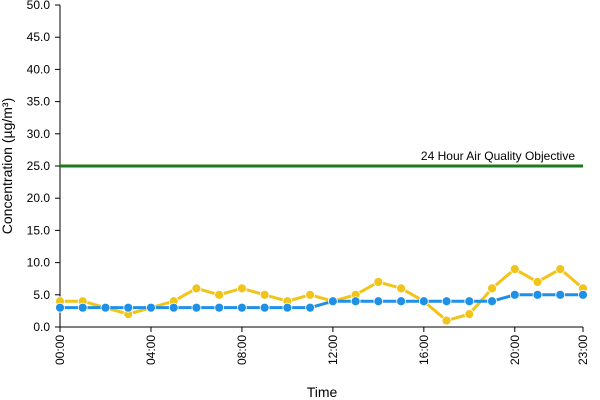  I want to click on x-tick-label: 04:00, so click(151, 350).